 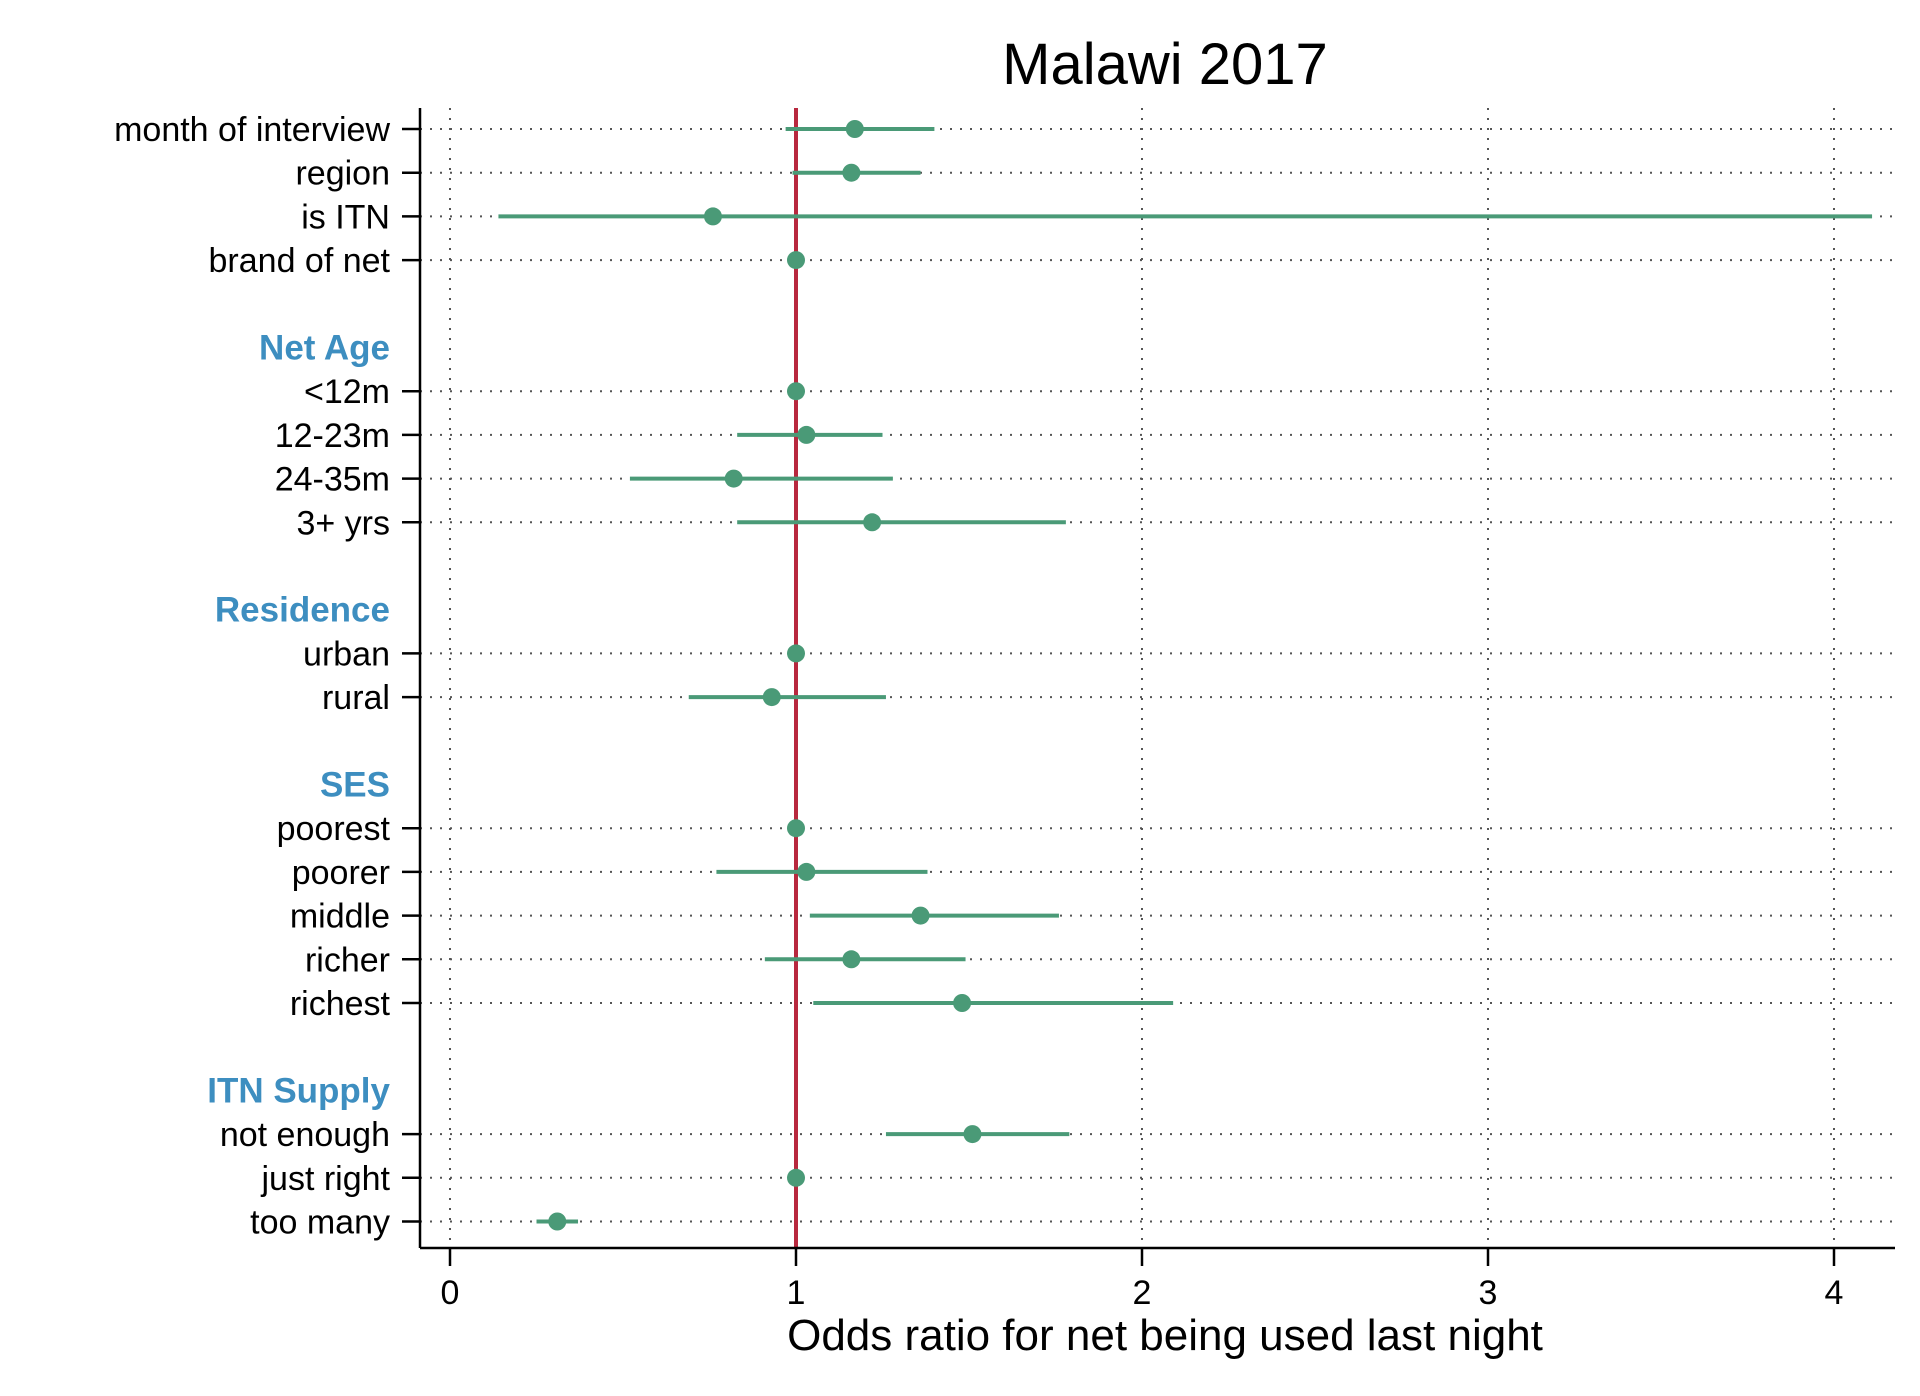 I want to click on row-label: richer, so click(x=347, y=960).